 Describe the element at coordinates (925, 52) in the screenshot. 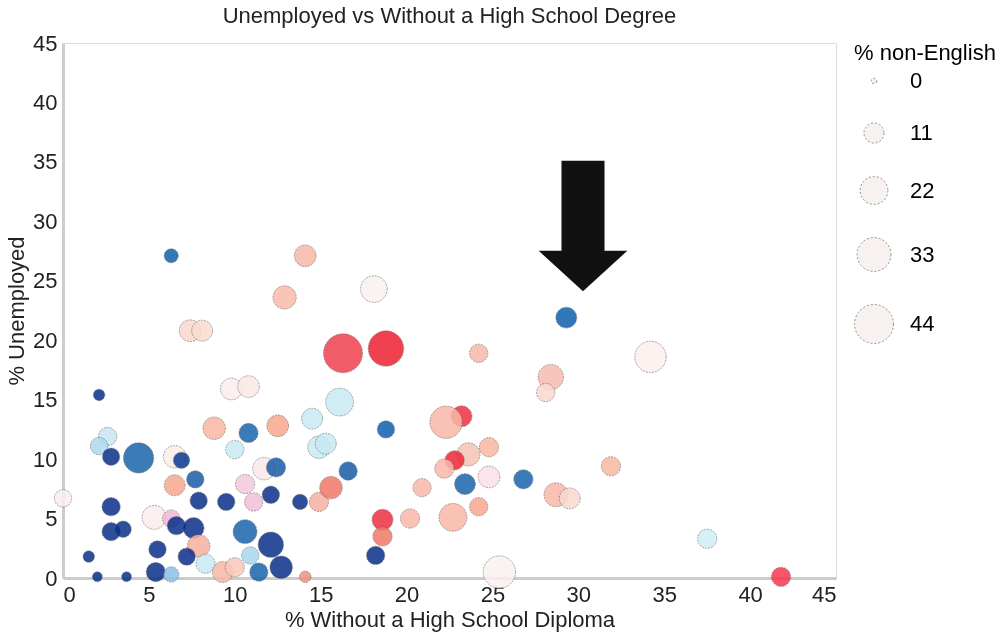

I see `legend-title: % non-English` at that location.